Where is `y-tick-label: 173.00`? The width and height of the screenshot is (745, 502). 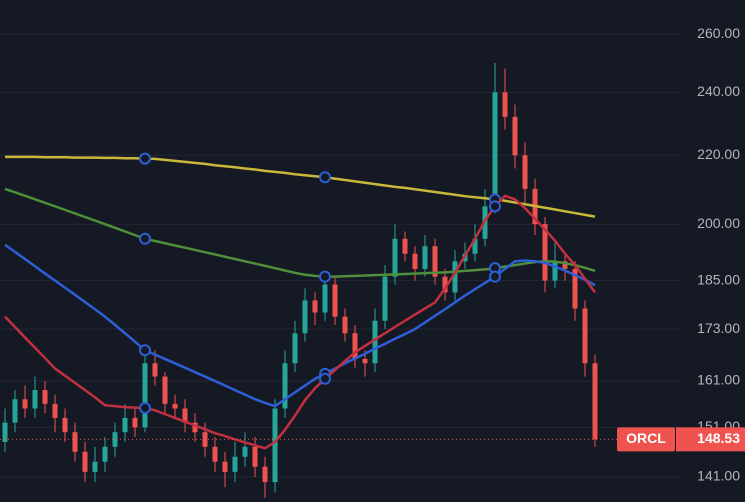 y-tick-label: 173.00 is located at coordinates (718, 328).